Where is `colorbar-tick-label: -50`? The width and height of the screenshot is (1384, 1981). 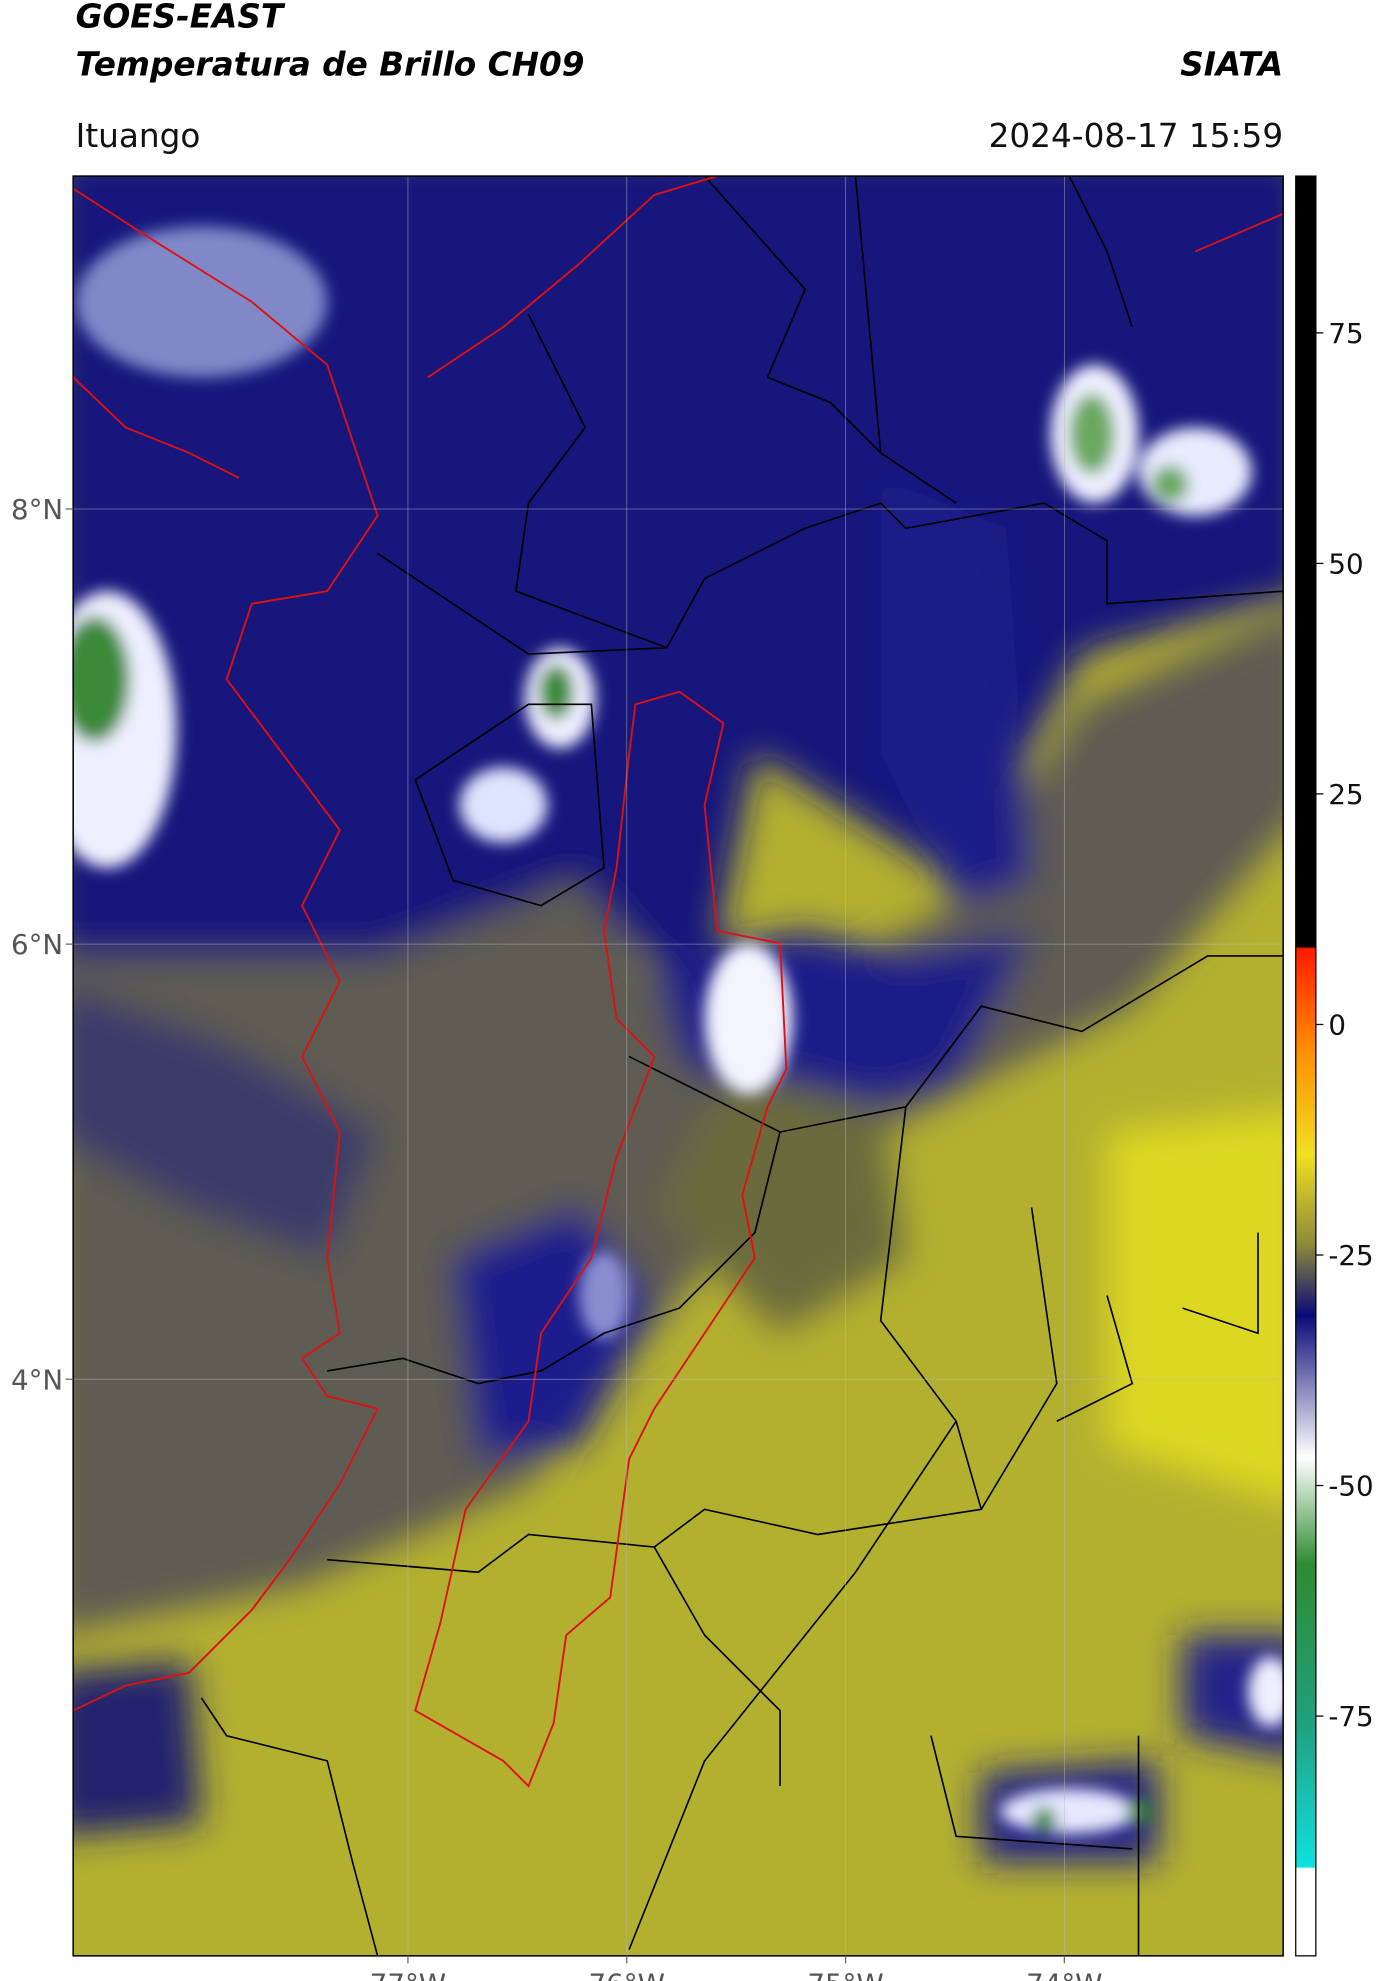 colorbar-tick-label: -50 is located at coordinates (1350, 1486).